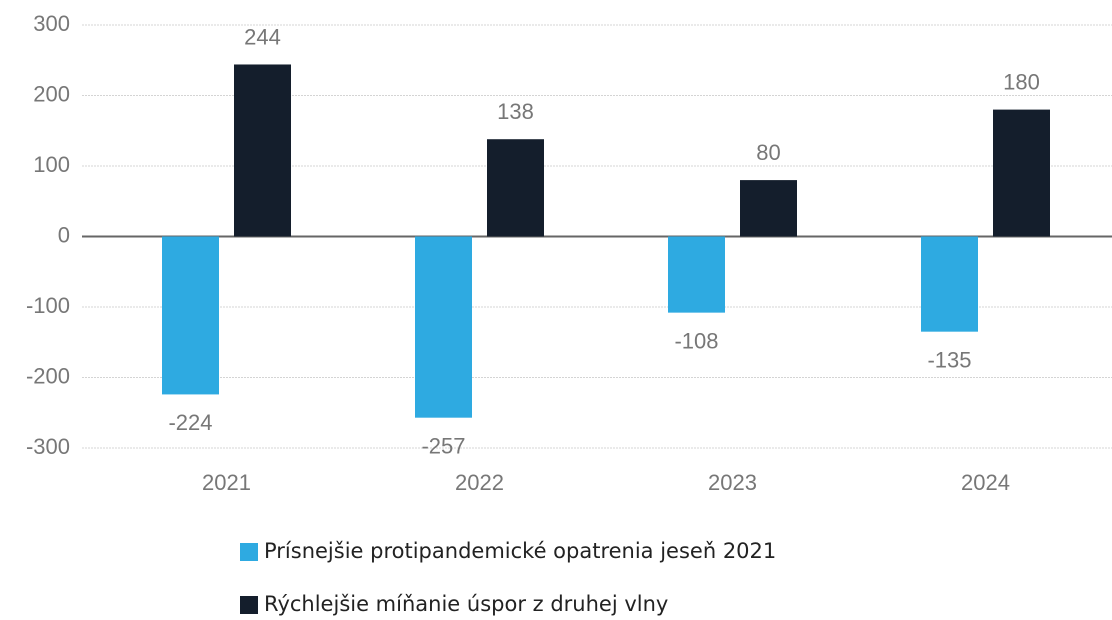  What do you see at coordinates (64, 234) in the screenshot?
I see `y-tick-label: 0` at bounding box center [64, 234].